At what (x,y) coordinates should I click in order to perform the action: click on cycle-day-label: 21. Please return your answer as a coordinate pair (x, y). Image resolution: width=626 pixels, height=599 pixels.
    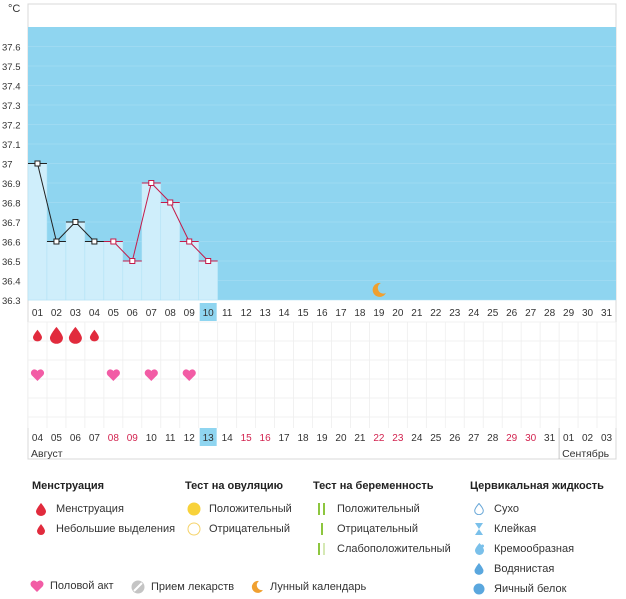
    Looking at the image, I should click on (417, 313).